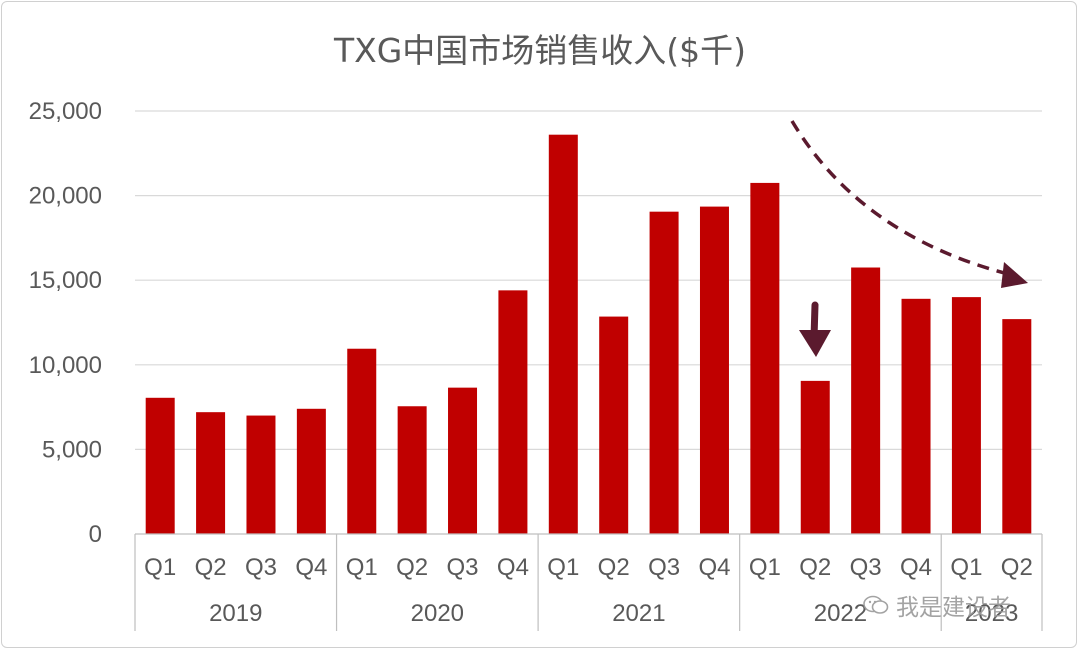  What do you see at coordinates (235, 613) in the screenshot?
I see `x-group-label: 2019` at bounding box center [235, 613].